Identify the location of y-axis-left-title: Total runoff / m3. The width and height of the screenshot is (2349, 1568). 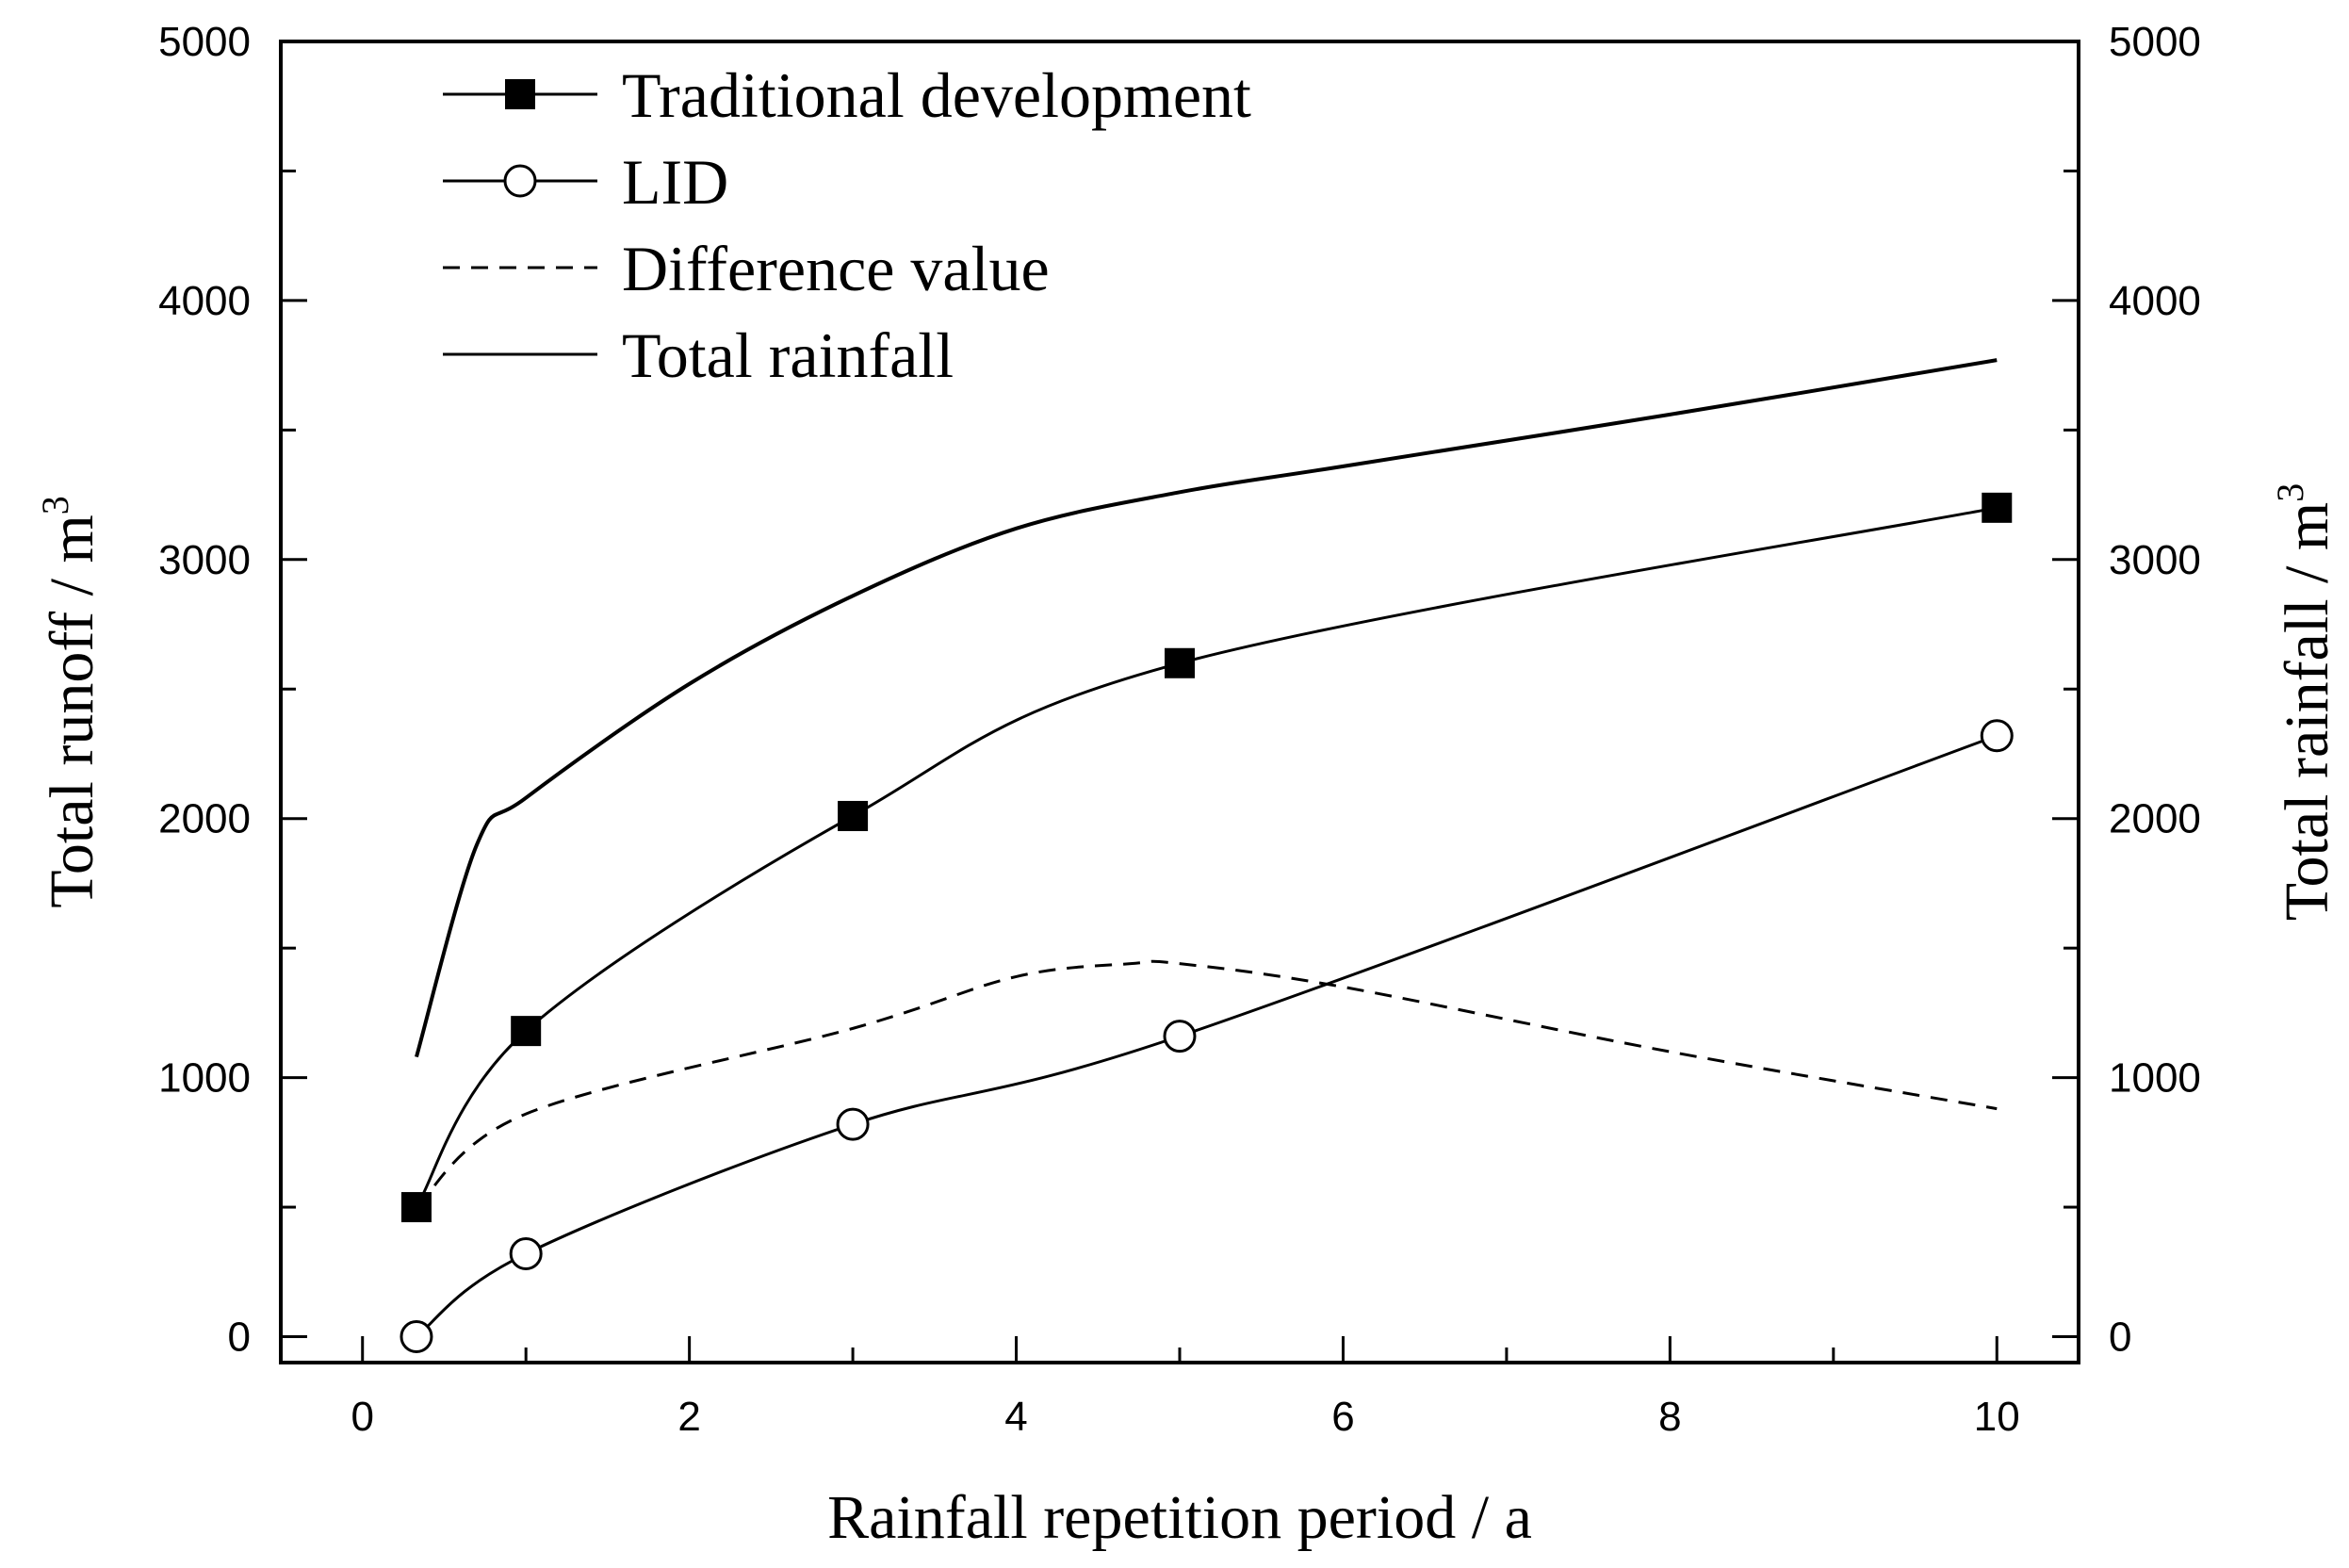
(70, 702).